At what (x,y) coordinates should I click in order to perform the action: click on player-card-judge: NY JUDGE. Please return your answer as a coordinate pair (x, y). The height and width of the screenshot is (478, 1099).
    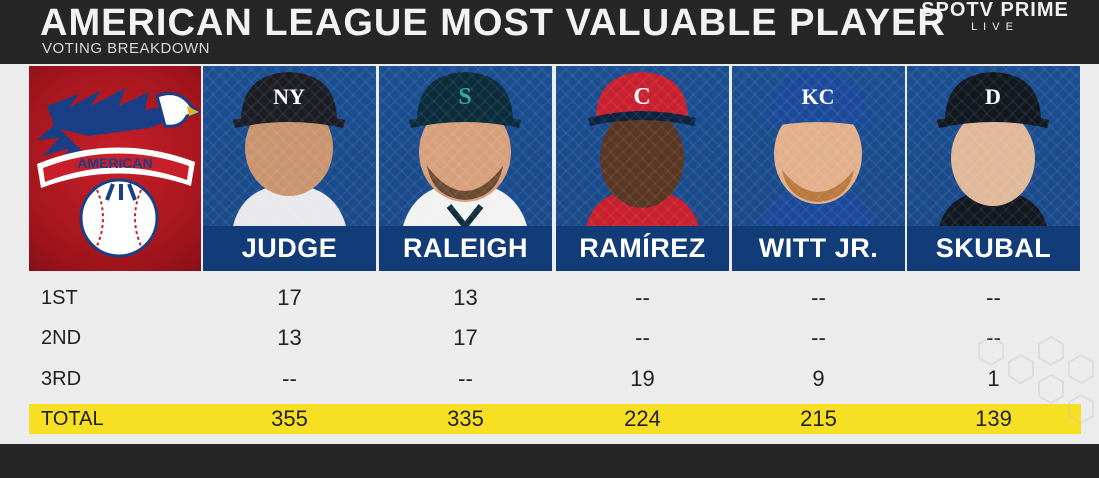
    Looking at the image, I should click on (289, 168).